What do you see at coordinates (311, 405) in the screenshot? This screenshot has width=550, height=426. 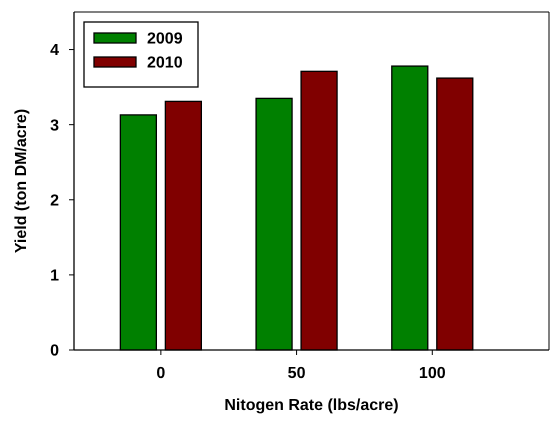 I see `x-axis-title: Nitogen Rate (lbs/acre)` at bounding box center [311, 405].